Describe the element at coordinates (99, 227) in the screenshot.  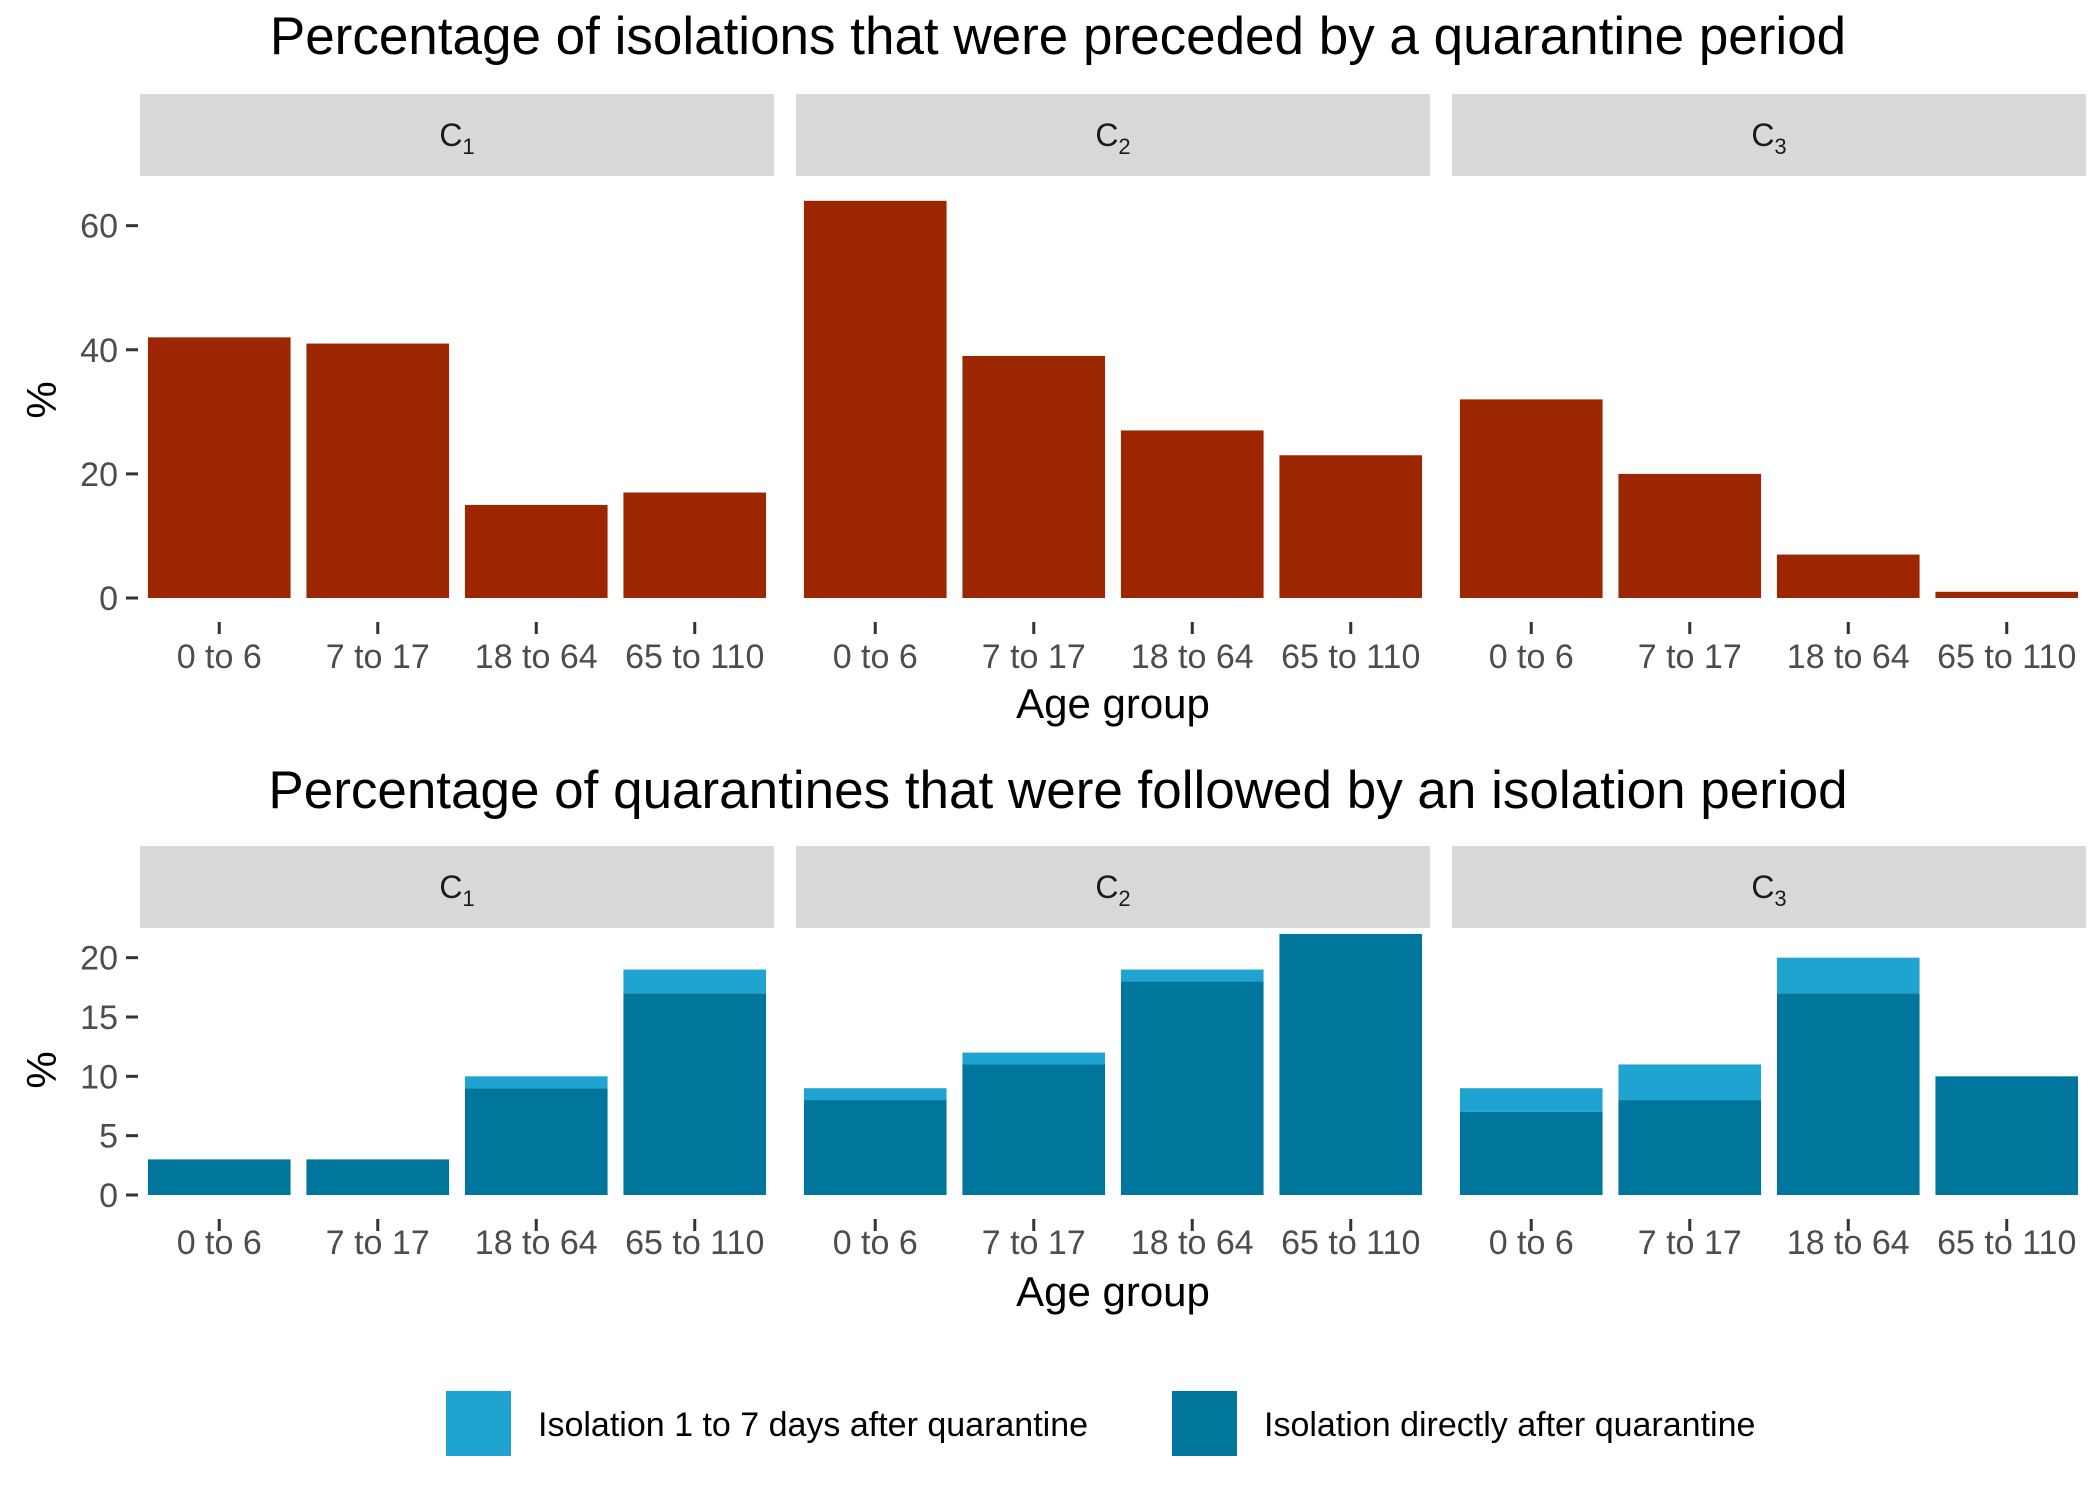
I see `y-tick-label: 60` at that location.